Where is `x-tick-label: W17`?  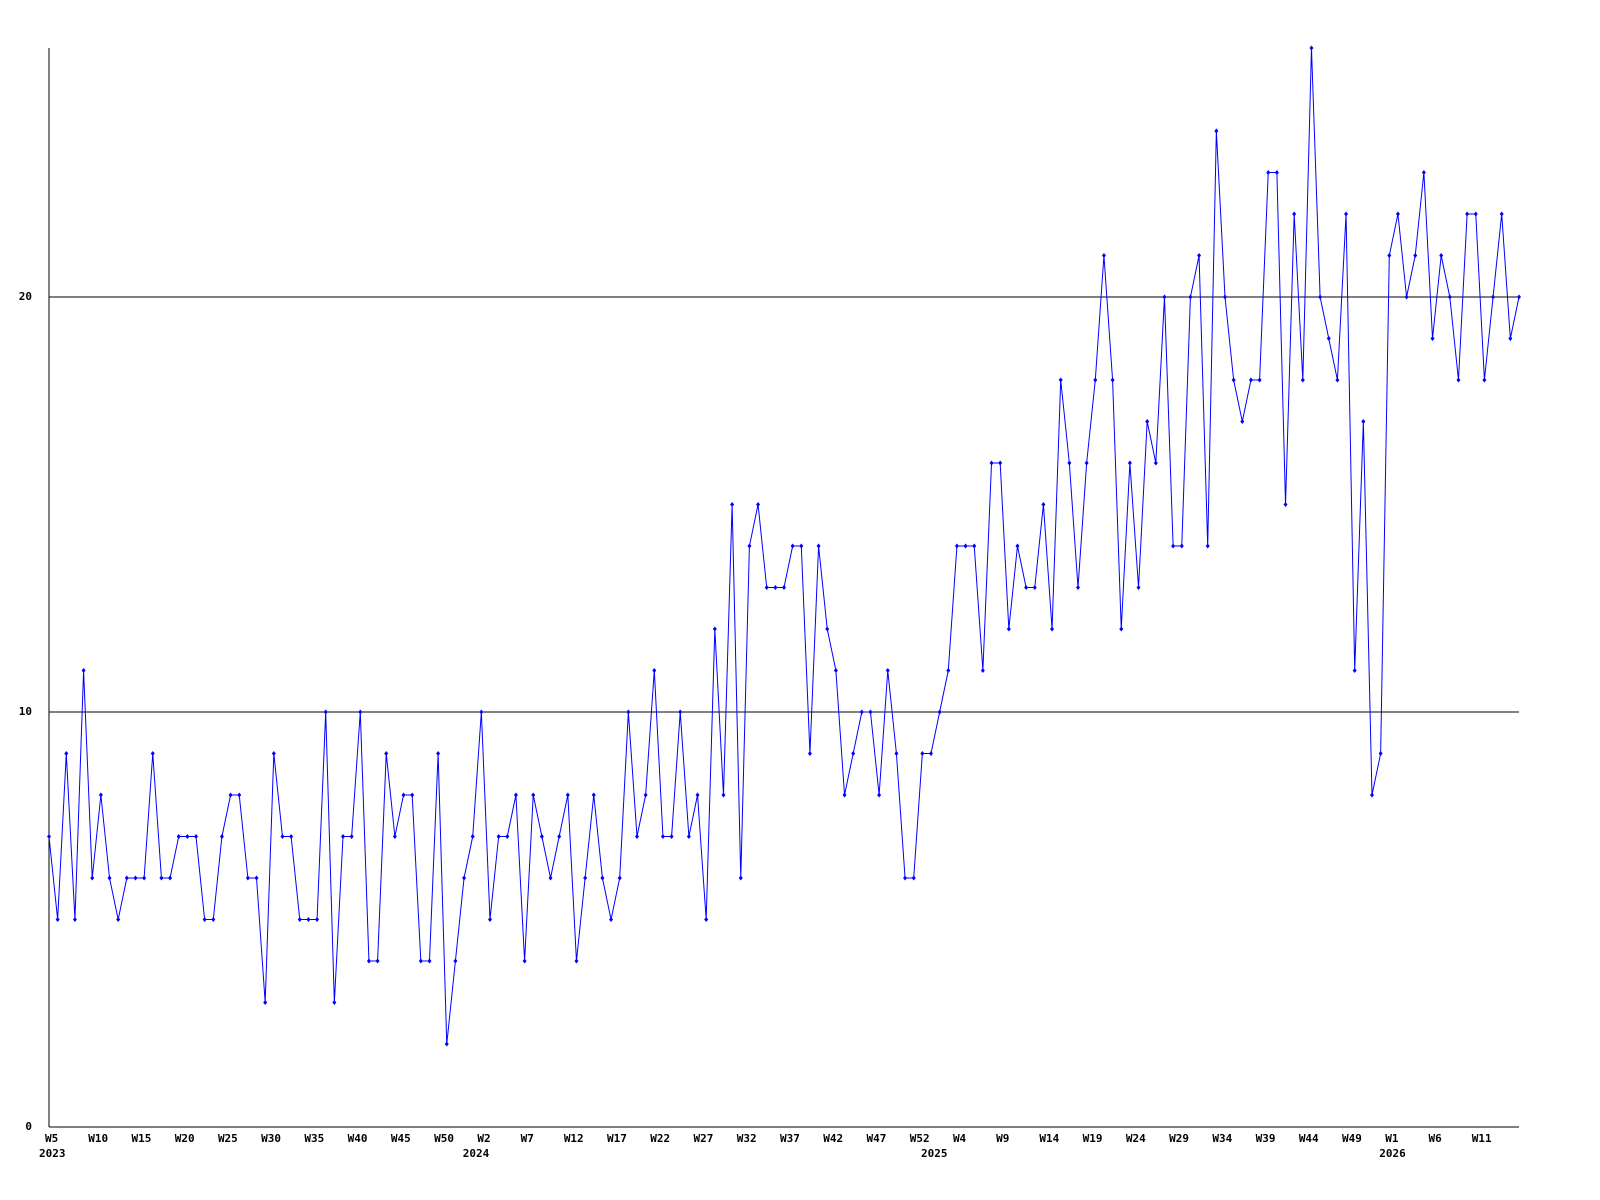
x-tick-label: W17 is located at coordinates (617, 1138).